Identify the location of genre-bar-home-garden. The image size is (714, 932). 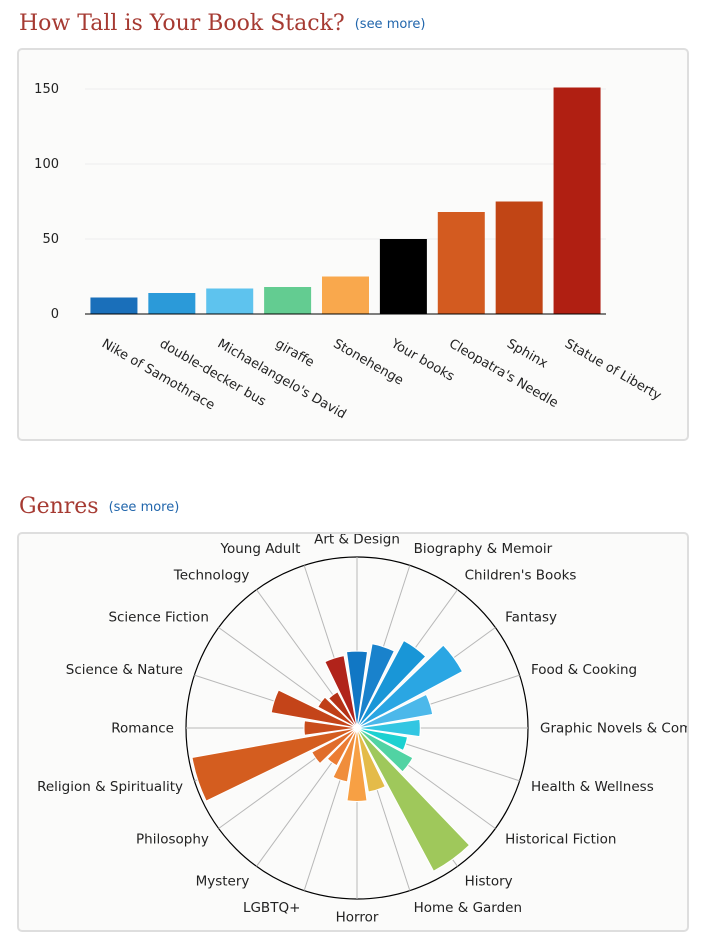
(371, 760).